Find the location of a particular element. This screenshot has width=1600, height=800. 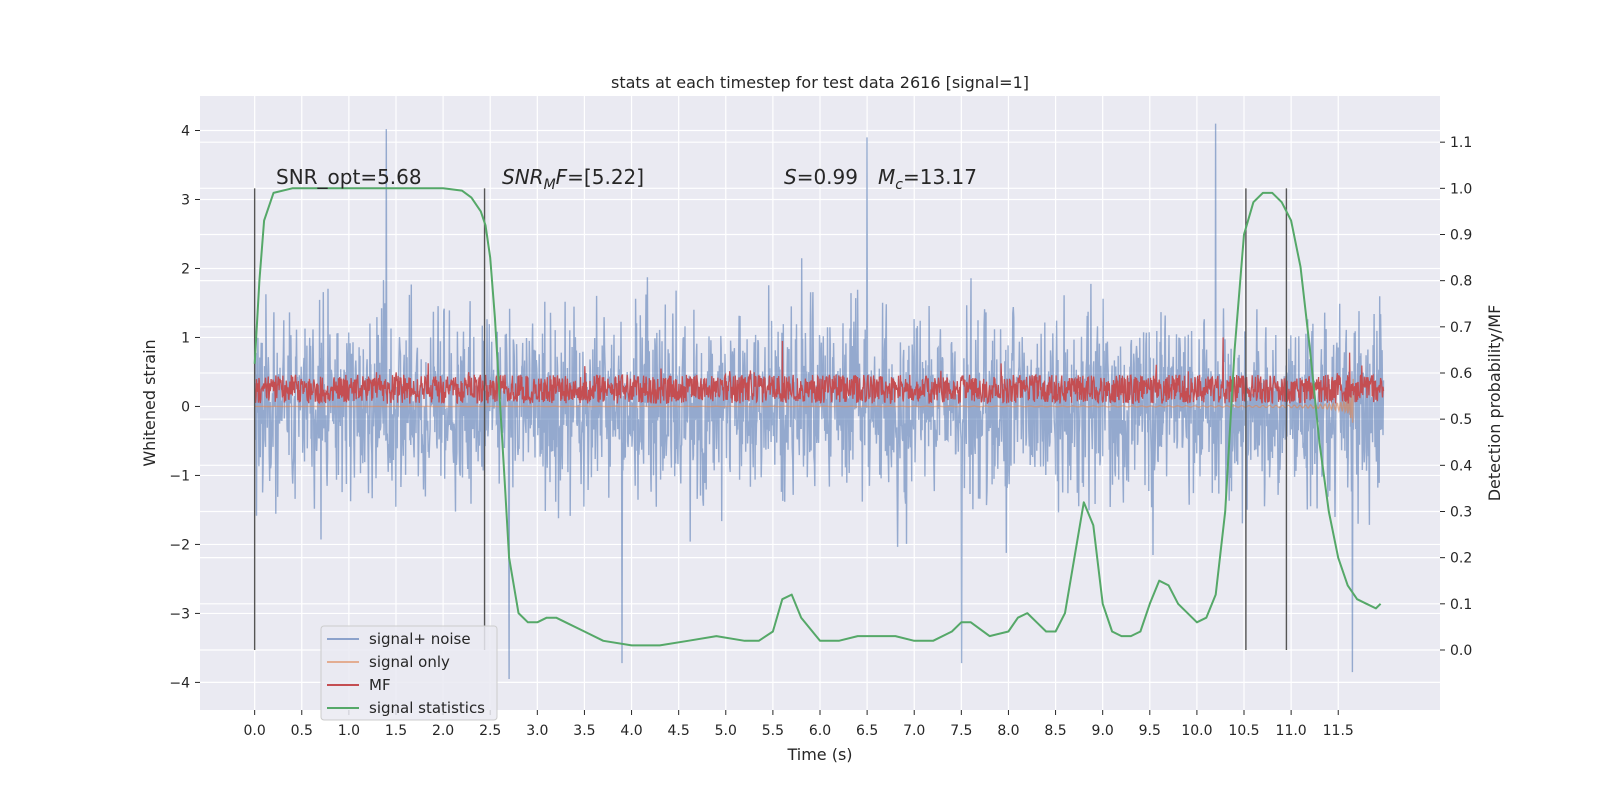

legend-label-signal-statistics: signal statistics is located at coordinates (427, 708).